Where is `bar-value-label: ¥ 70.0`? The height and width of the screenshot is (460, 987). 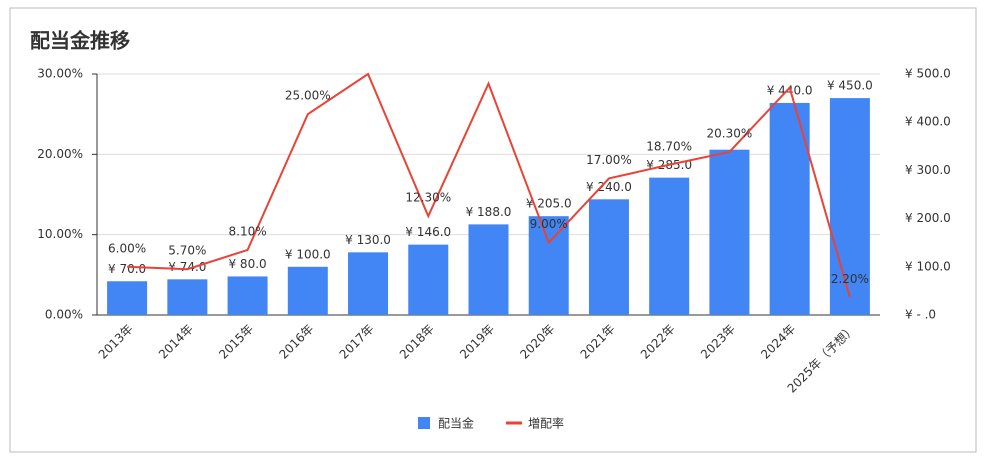 bar-value-label: ¥ 70.0 is located at coordinates (127, 269).